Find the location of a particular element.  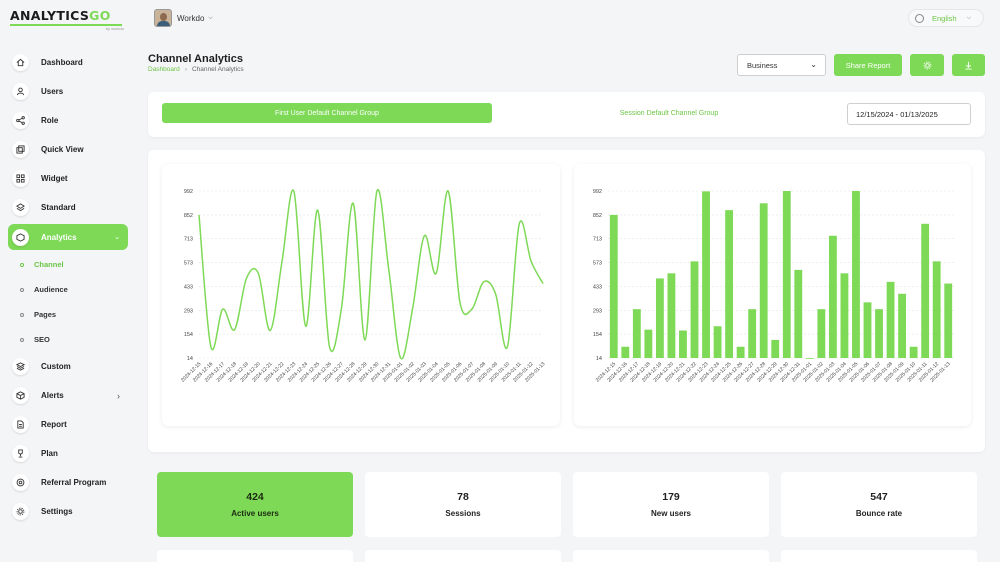

breadcrumb-home-link: Dashboard is located at coordinates (164, 69).